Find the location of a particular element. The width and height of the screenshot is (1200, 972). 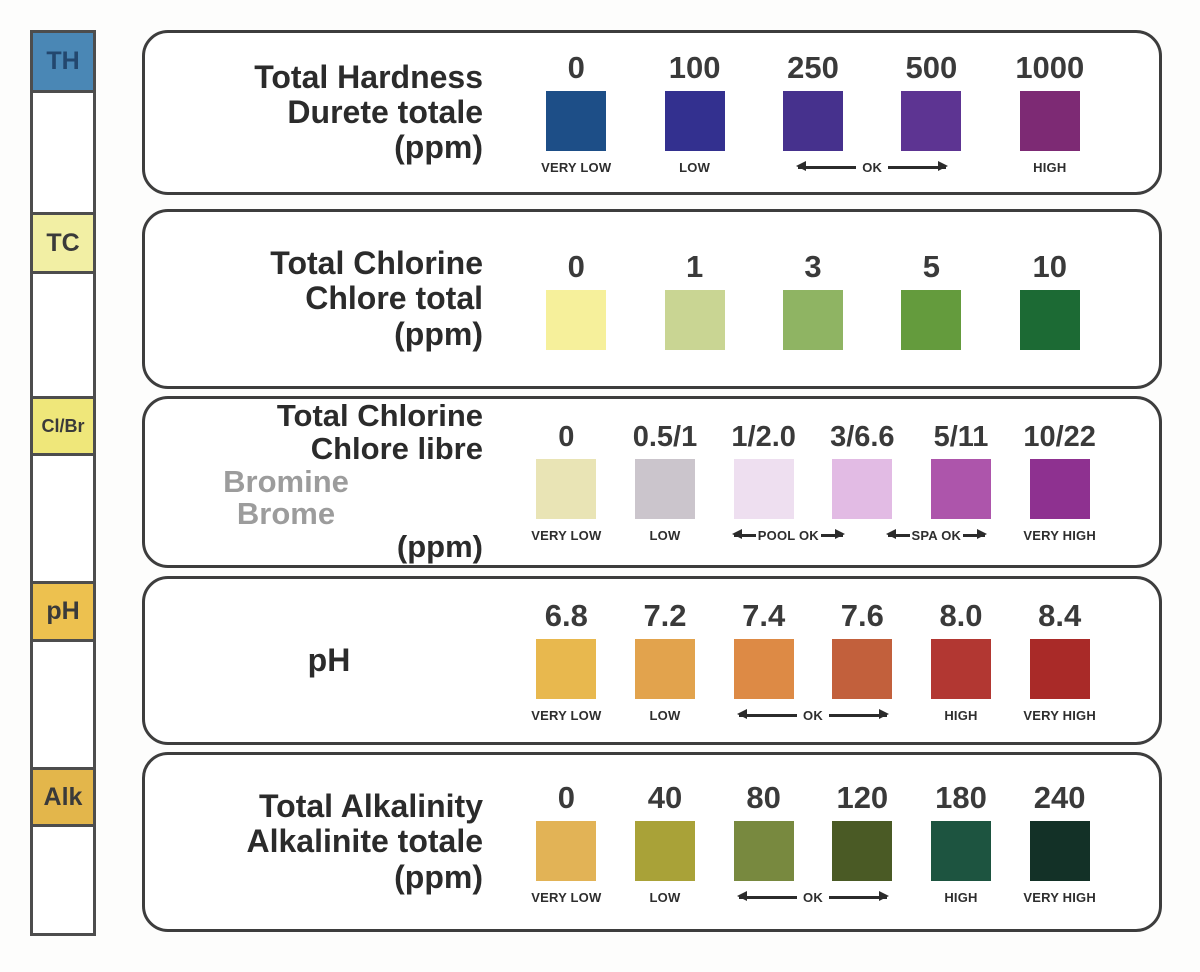

strip-pad-tc-label: TC is located at coordinates (63, 242).